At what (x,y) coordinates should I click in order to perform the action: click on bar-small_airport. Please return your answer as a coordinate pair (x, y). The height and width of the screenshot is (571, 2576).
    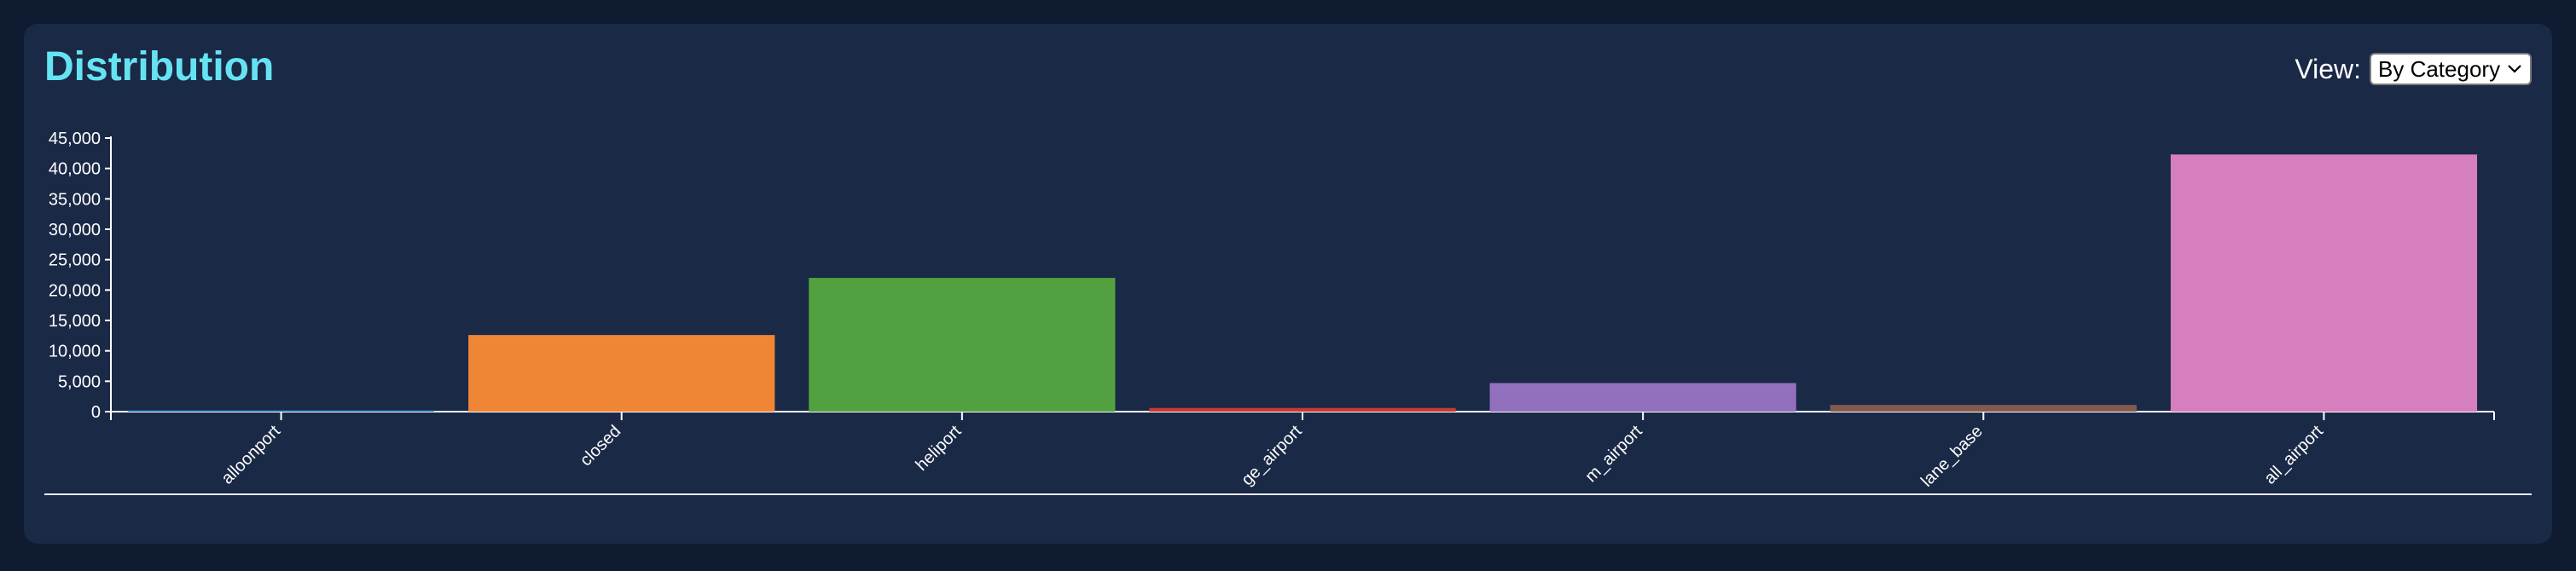
    Looking at the image, I should click on (2324, 283).